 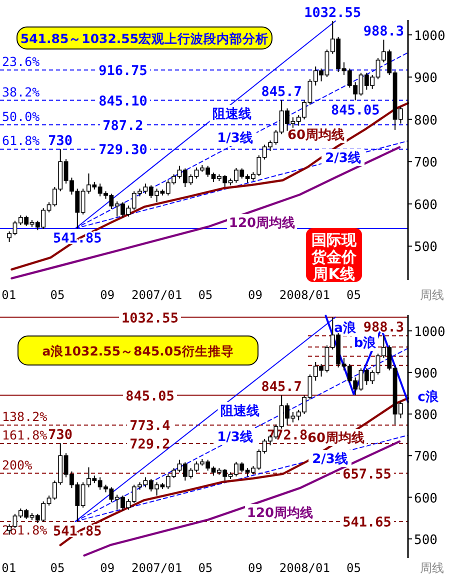 What do you see at coordinates (21, 92) in the screenshot?
I see `annotation: 38.2%` at bounding box center [21, 92].